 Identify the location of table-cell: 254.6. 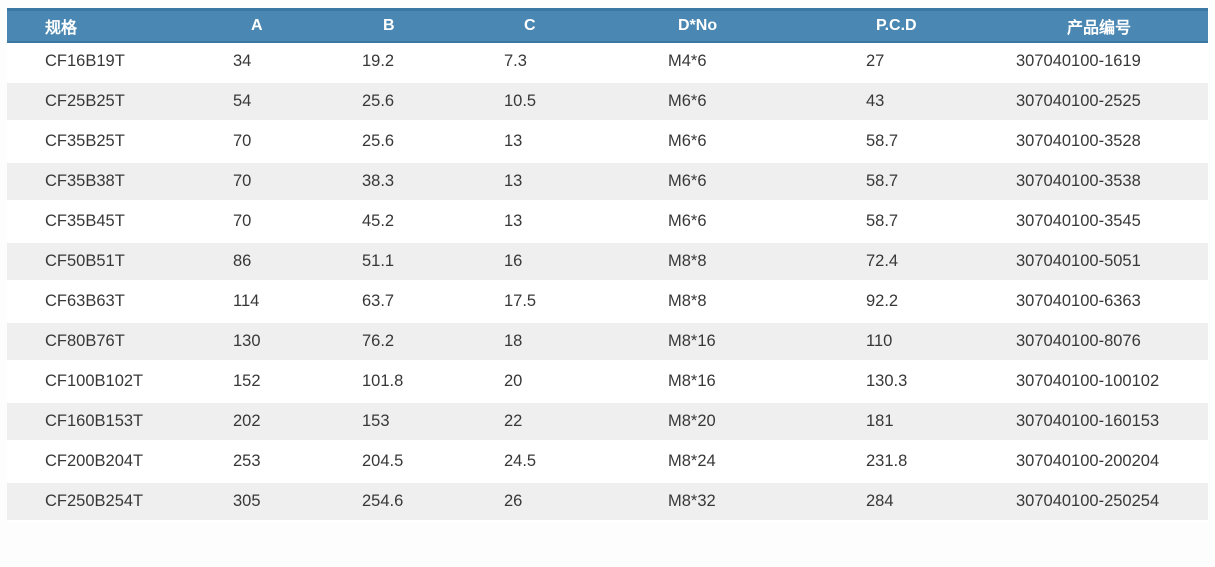
(421, 503).